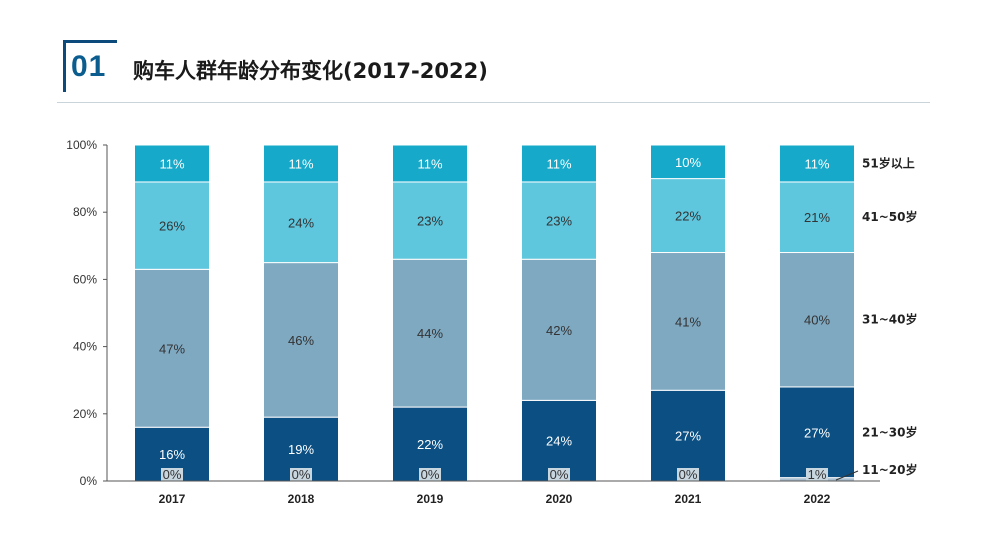 Image resolution: width=997 pixels, height=551 pixels. I want to click on data-label: 1%, so click(817, 474).